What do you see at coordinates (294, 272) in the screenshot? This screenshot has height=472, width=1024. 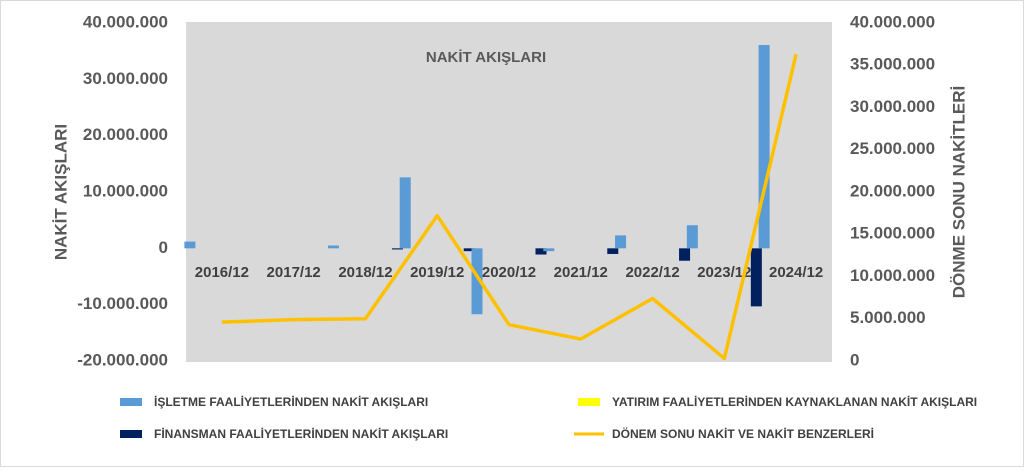 I see `x-tick-label: 2017/12` at bounding box center [294, 272].